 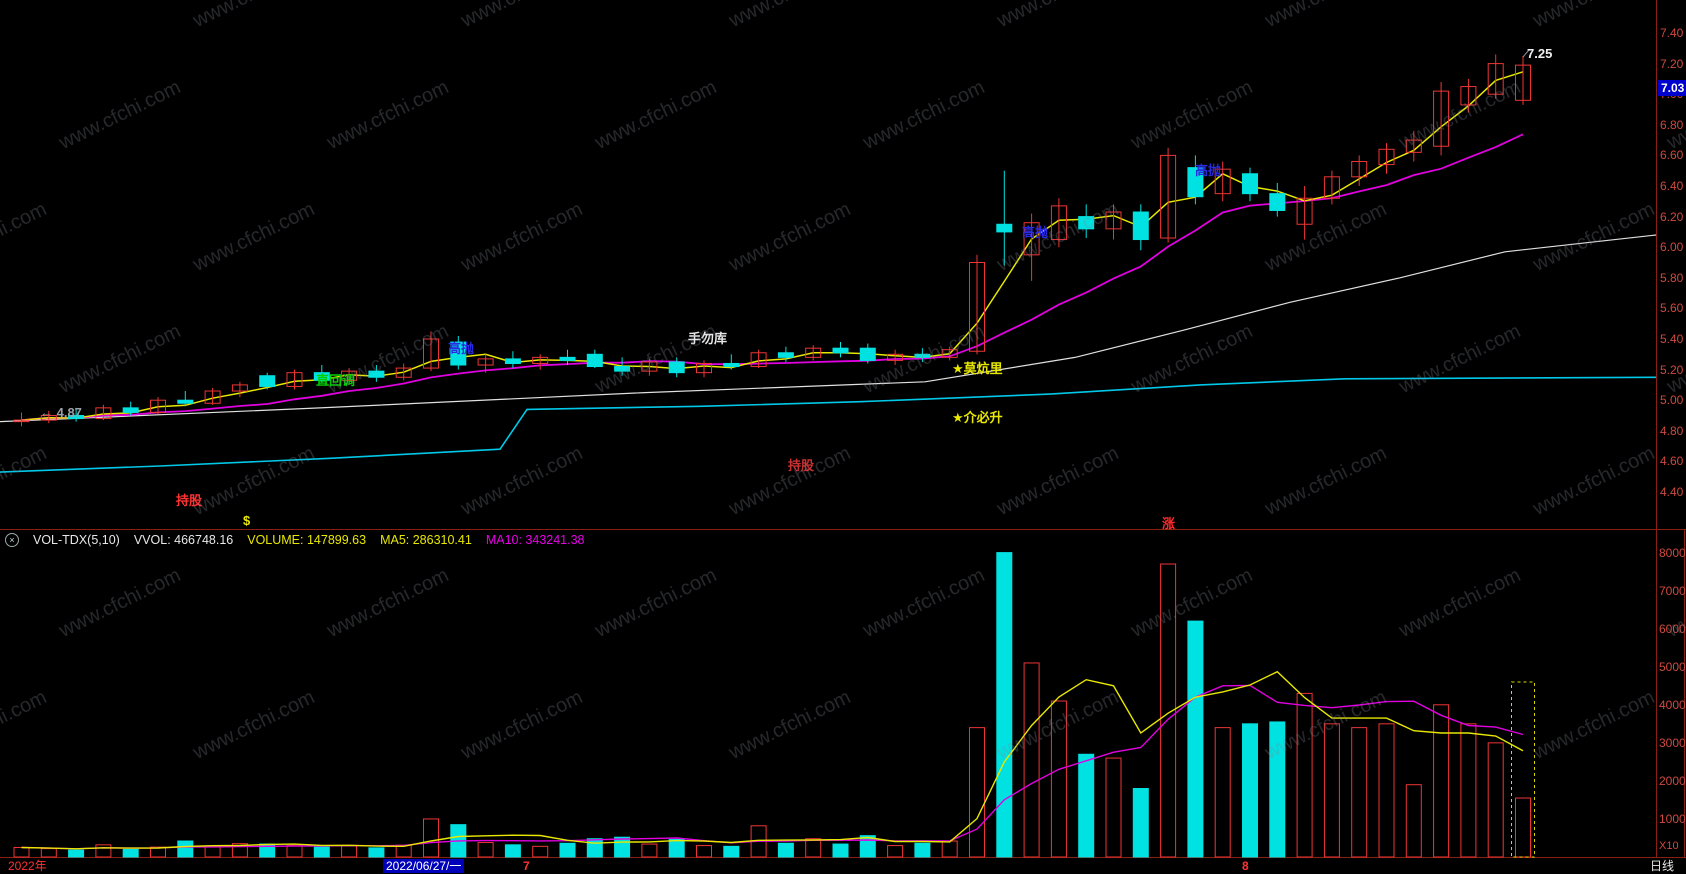 What do you see at coordinates (1245, 866) in the screenshot?
I see `timeline-month-label: 8` at bounding box center [1245, 866].